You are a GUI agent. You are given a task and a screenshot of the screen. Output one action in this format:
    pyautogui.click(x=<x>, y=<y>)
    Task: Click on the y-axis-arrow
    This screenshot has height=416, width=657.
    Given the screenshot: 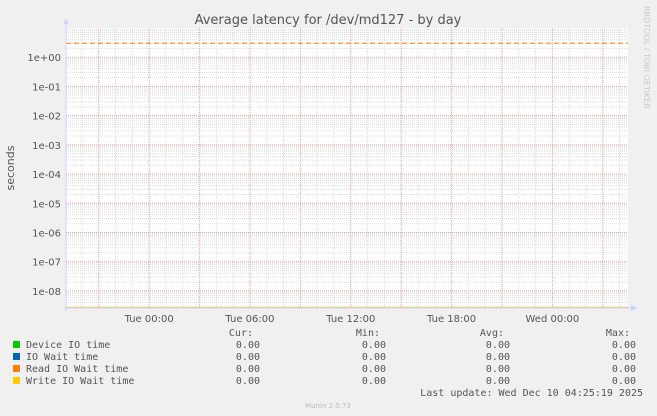 What is the action you would take?
    pyautogui.click(x=66, y=21)
    